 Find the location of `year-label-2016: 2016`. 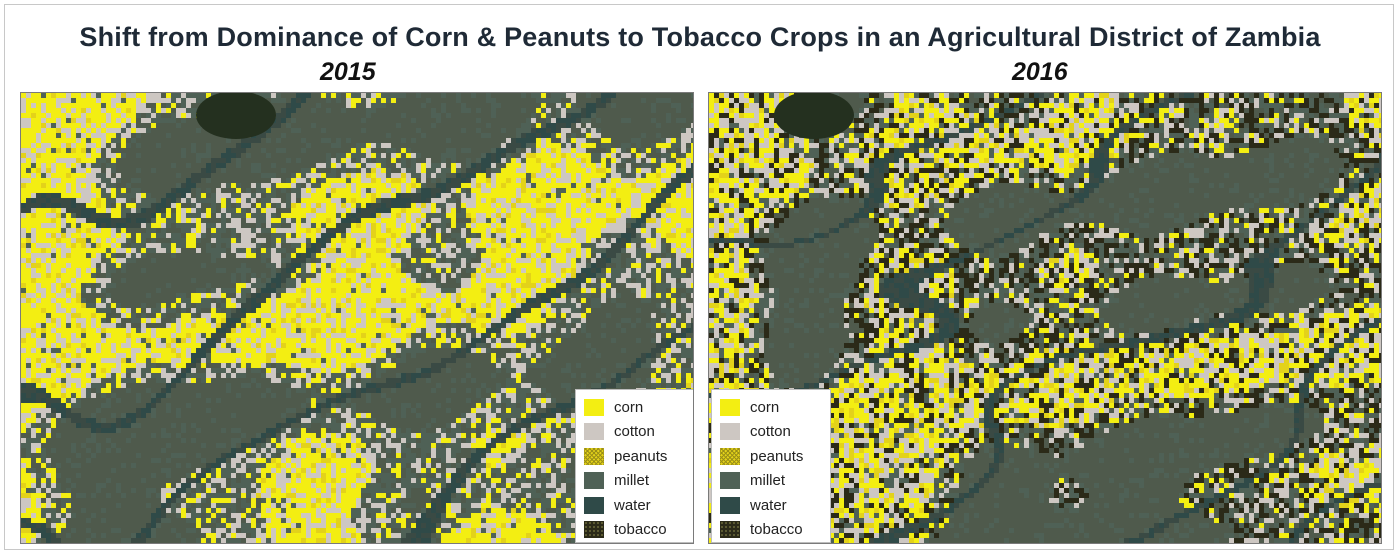

year-label-2016: 2016 is located at coordinates (1040, 72).